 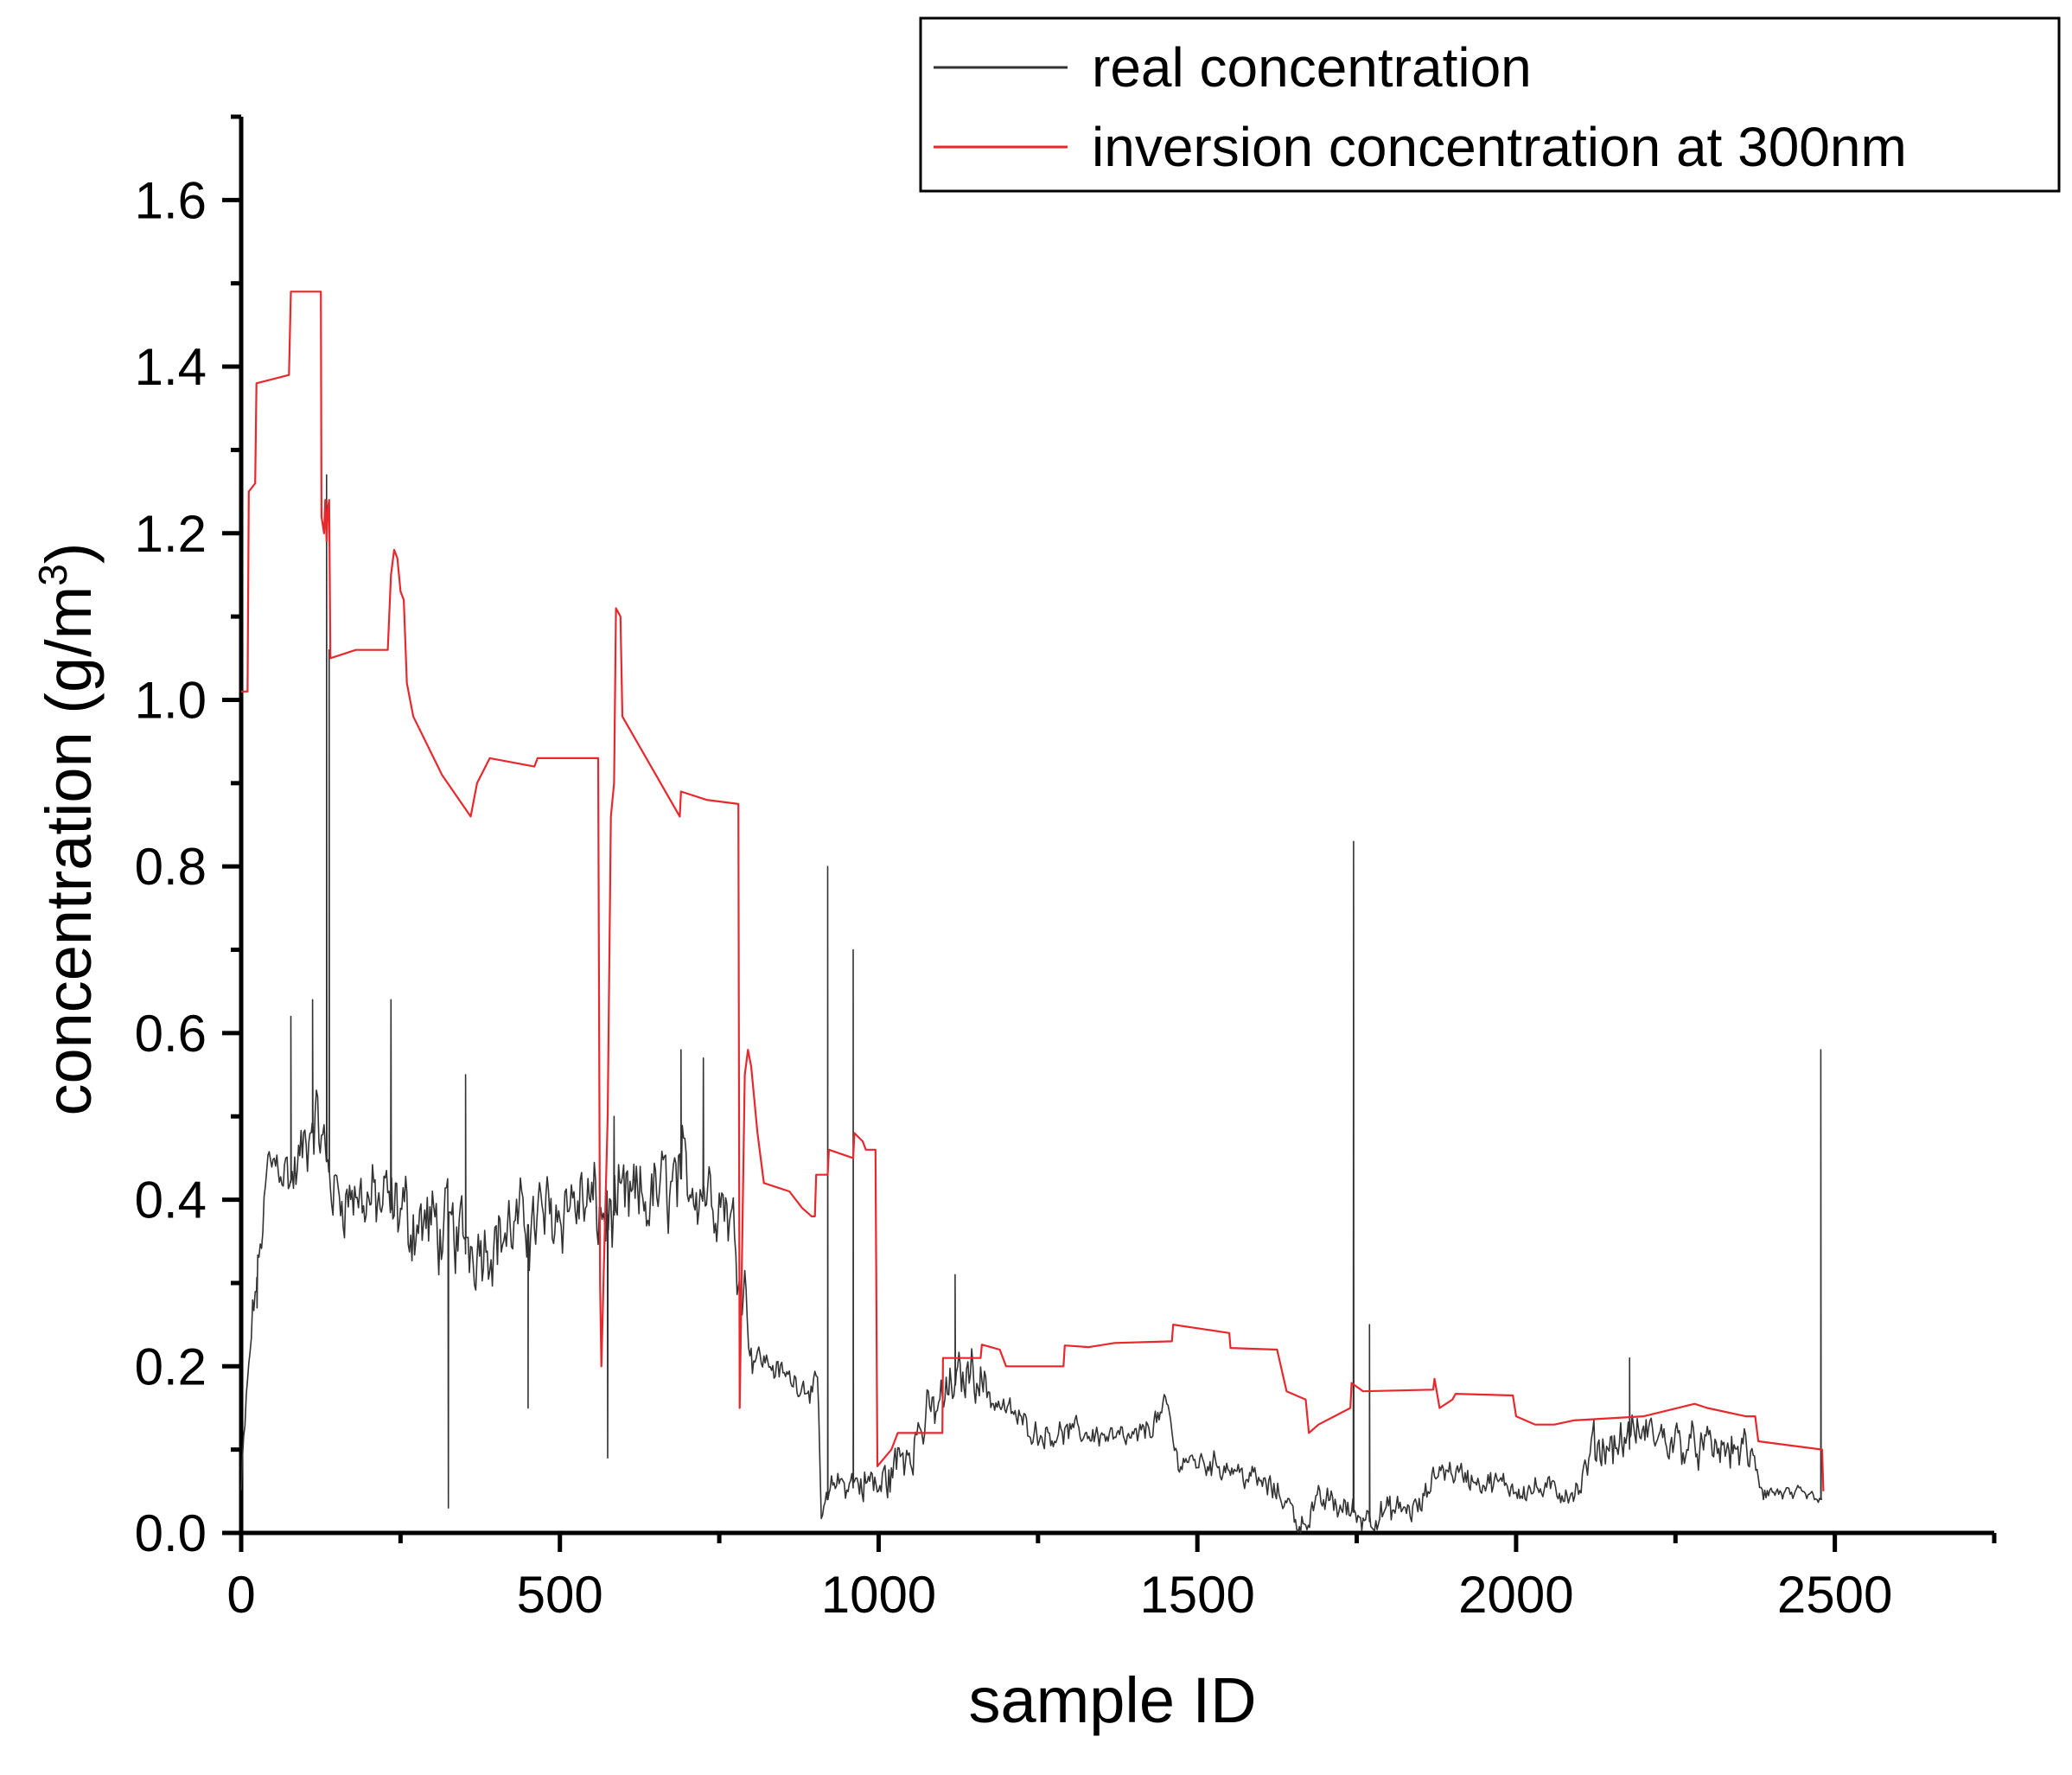 What do you see at coordinates (171, 200) in the screenshot?
I see `y-tick-label: 1.6` at bounding box center [171, 200].